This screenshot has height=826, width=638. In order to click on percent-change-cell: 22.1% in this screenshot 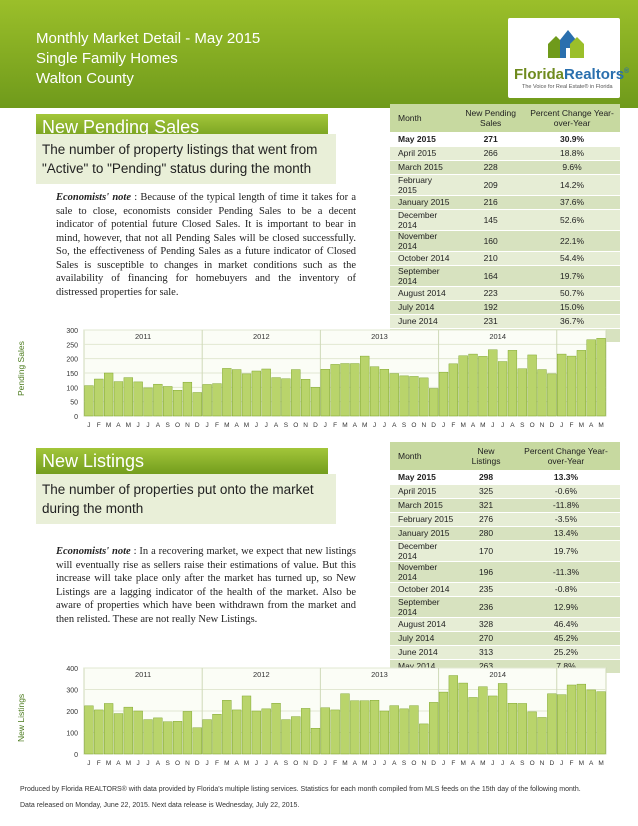, I will do `click(572, 241)`.